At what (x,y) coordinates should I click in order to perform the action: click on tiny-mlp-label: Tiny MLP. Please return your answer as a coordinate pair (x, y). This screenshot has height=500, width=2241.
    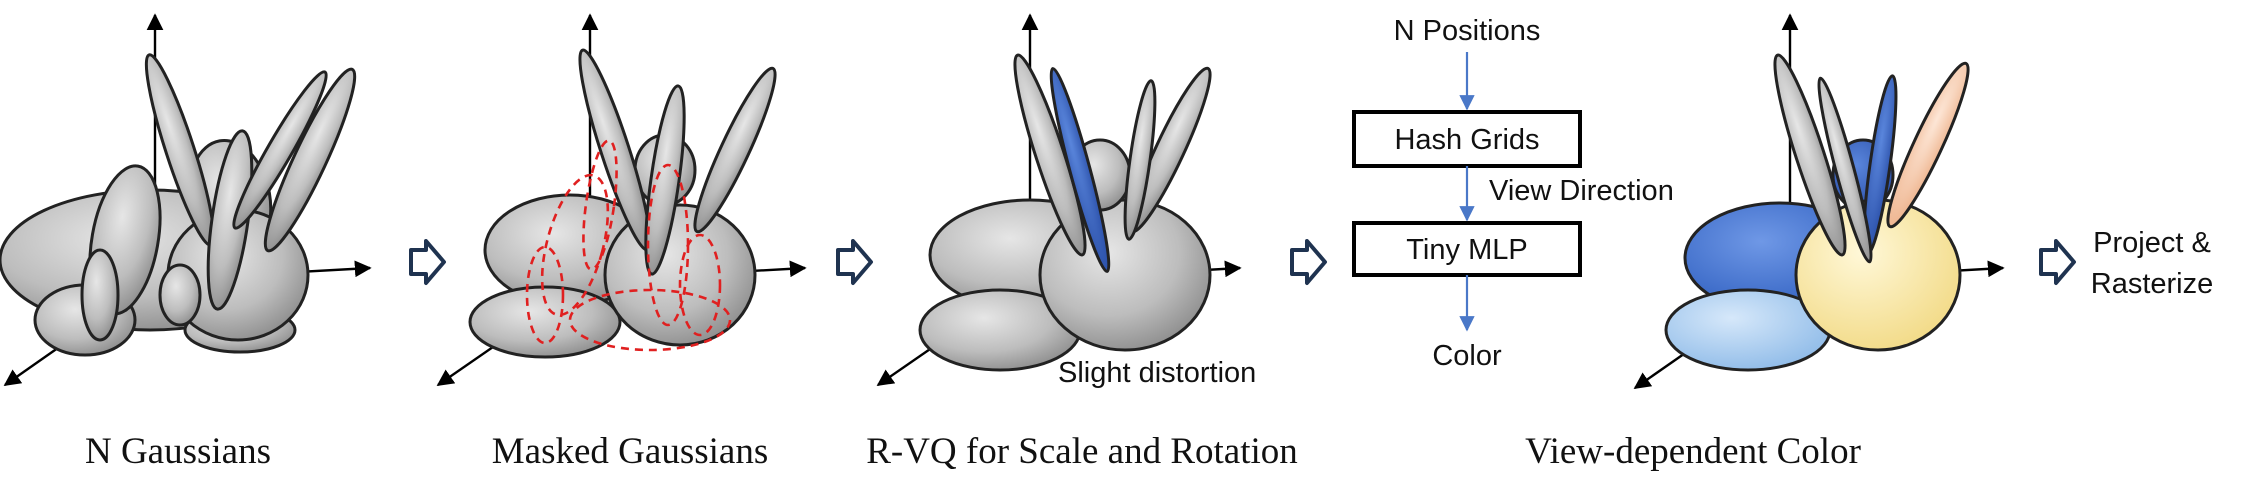
    Looking at the image, I should click on (1466, 250).